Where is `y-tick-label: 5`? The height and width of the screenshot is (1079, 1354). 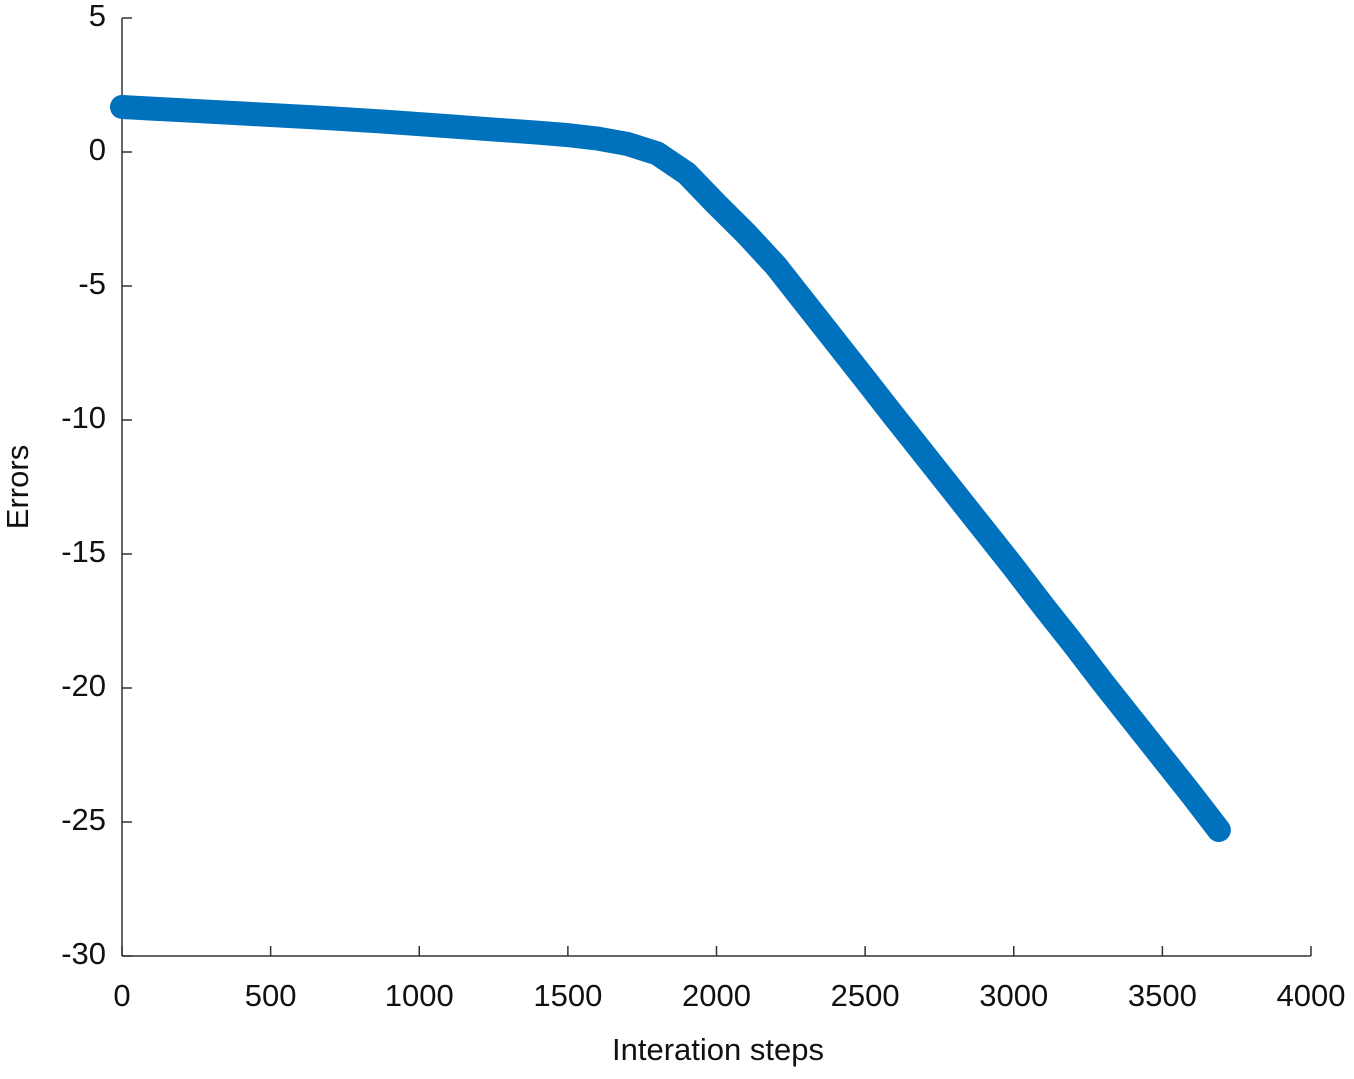
y-tick-label: 5 is located at coordinates (97, 16).